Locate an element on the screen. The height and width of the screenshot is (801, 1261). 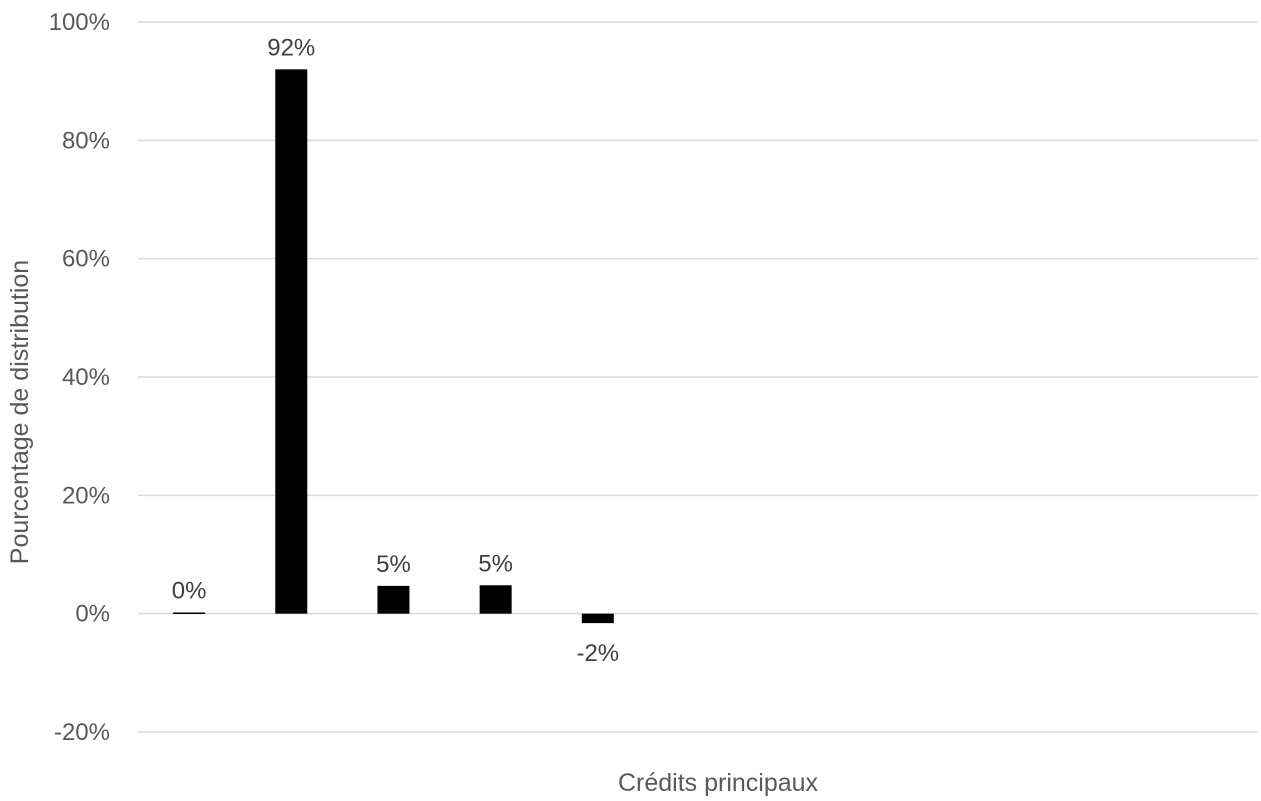
data-label: 0% is located at coordinates (189, 590).